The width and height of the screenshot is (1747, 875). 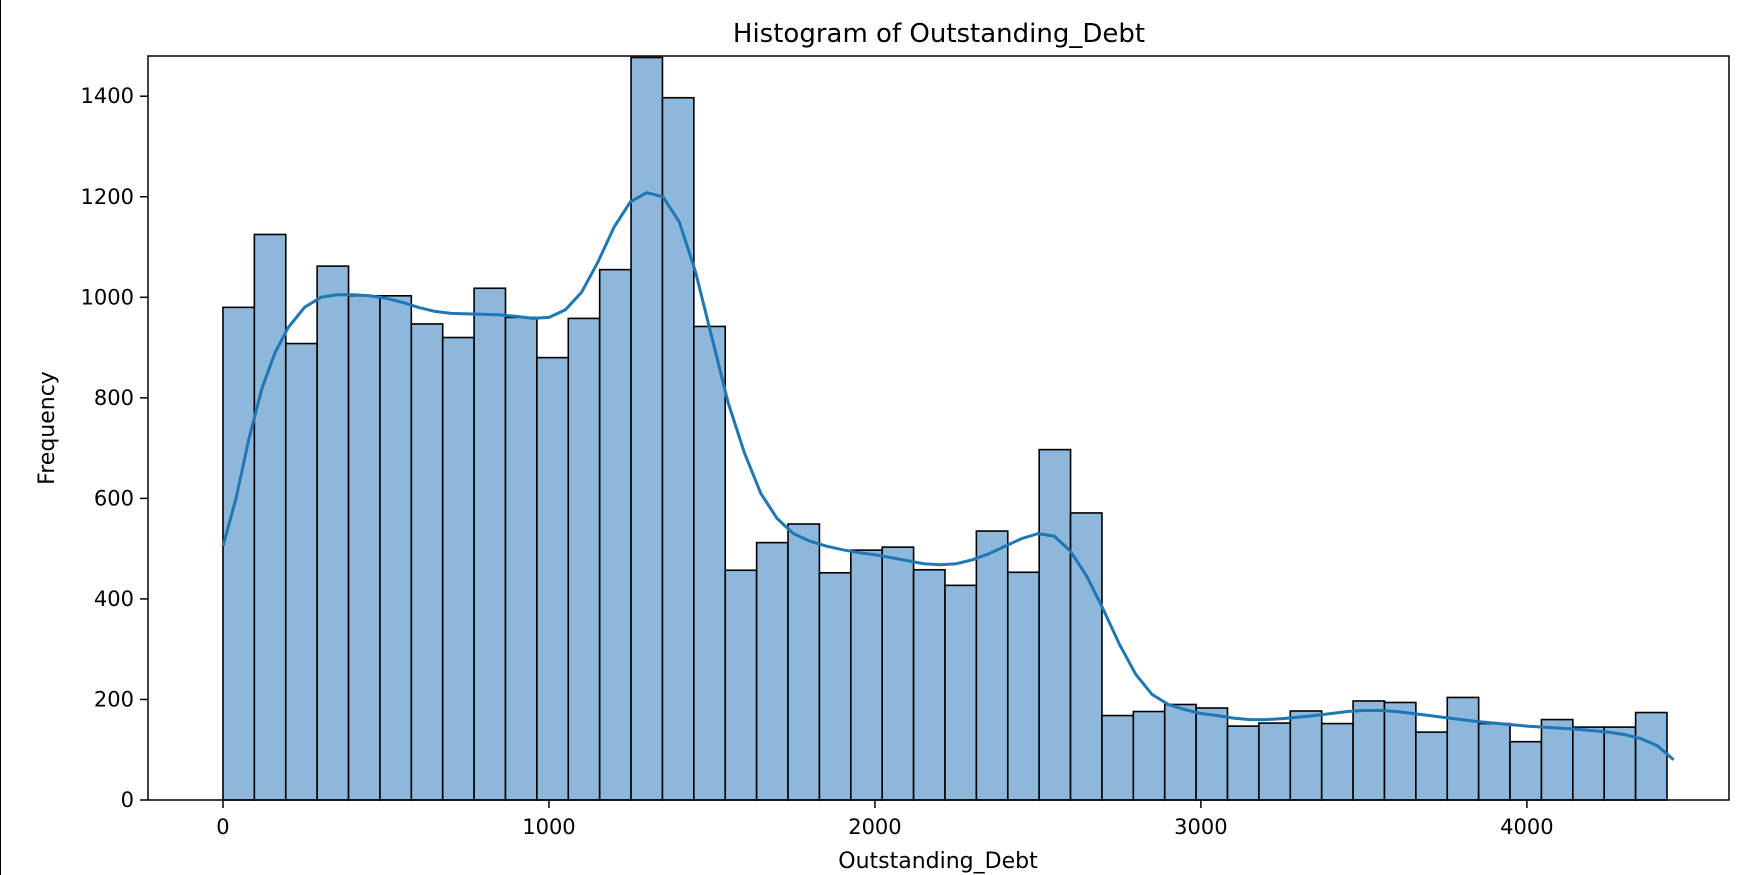 What do you see at coordinates (107, 96) in the screenshot?
I see `y-tick-label: 1400` at bounding box center [107, 96].